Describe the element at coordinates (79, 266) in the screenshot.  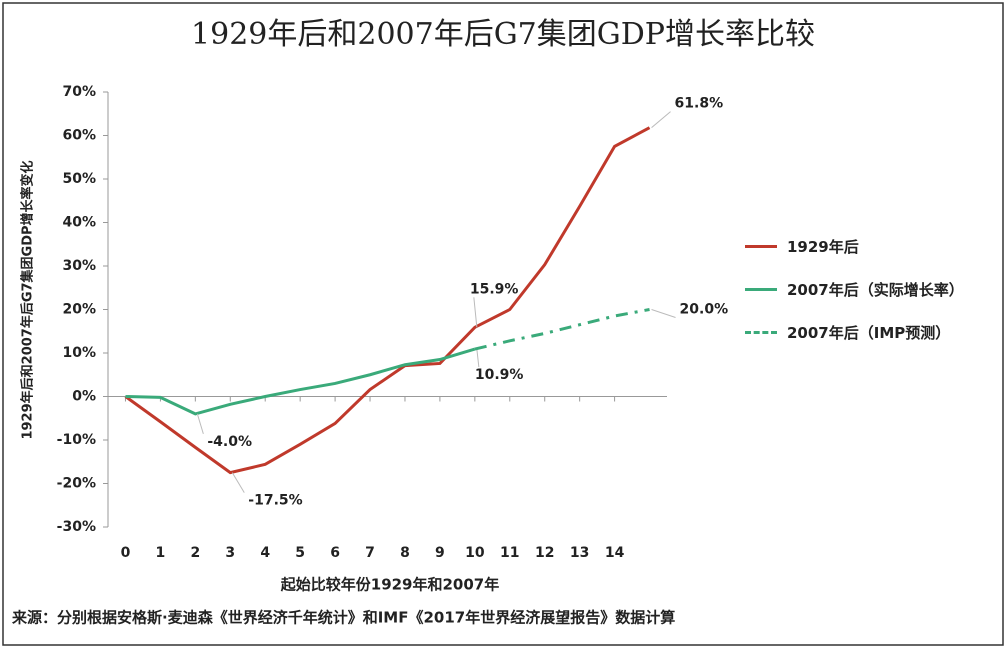
I see `y-tick-label: 30%` at that location.